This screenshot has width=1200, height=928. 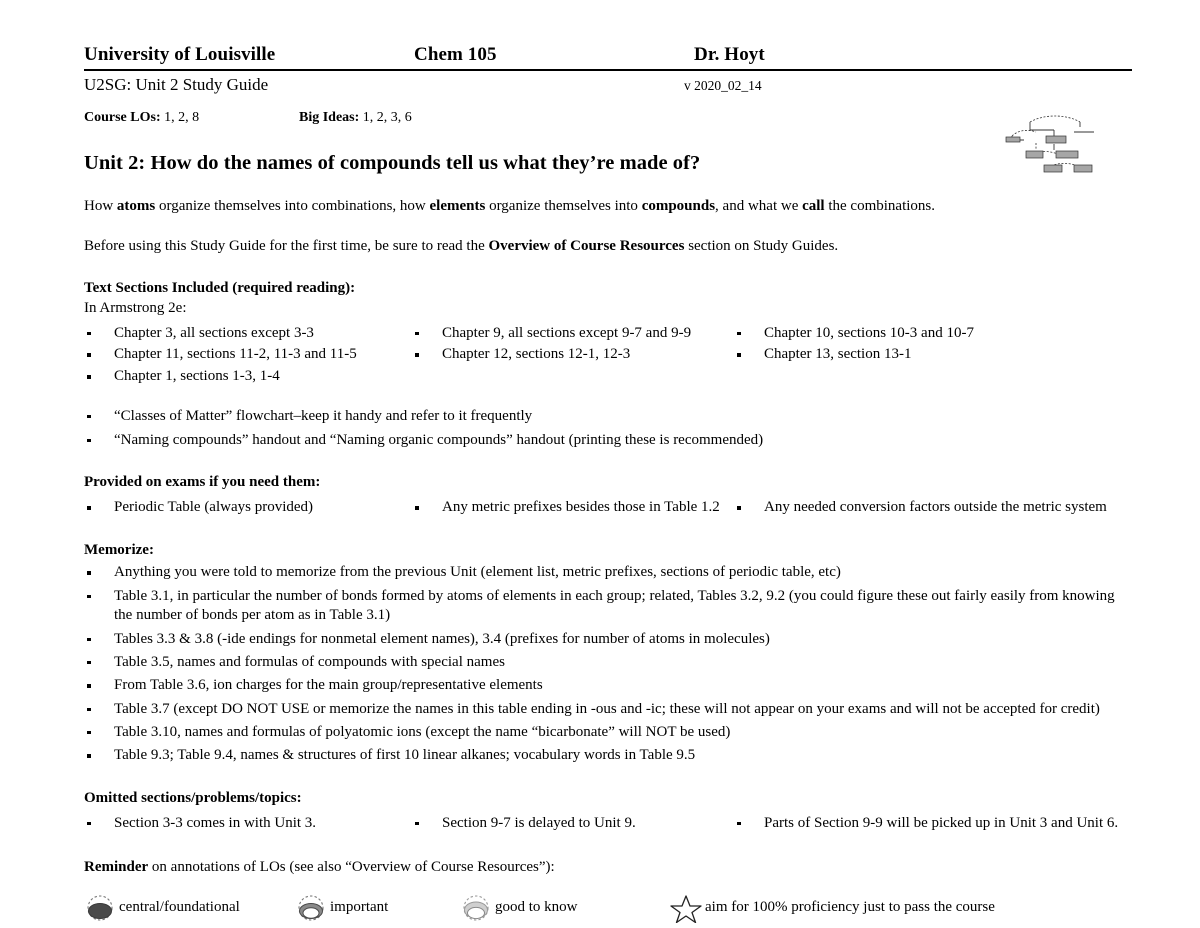 I want to click on filled-circle-icon, so click(x=101, y=908).